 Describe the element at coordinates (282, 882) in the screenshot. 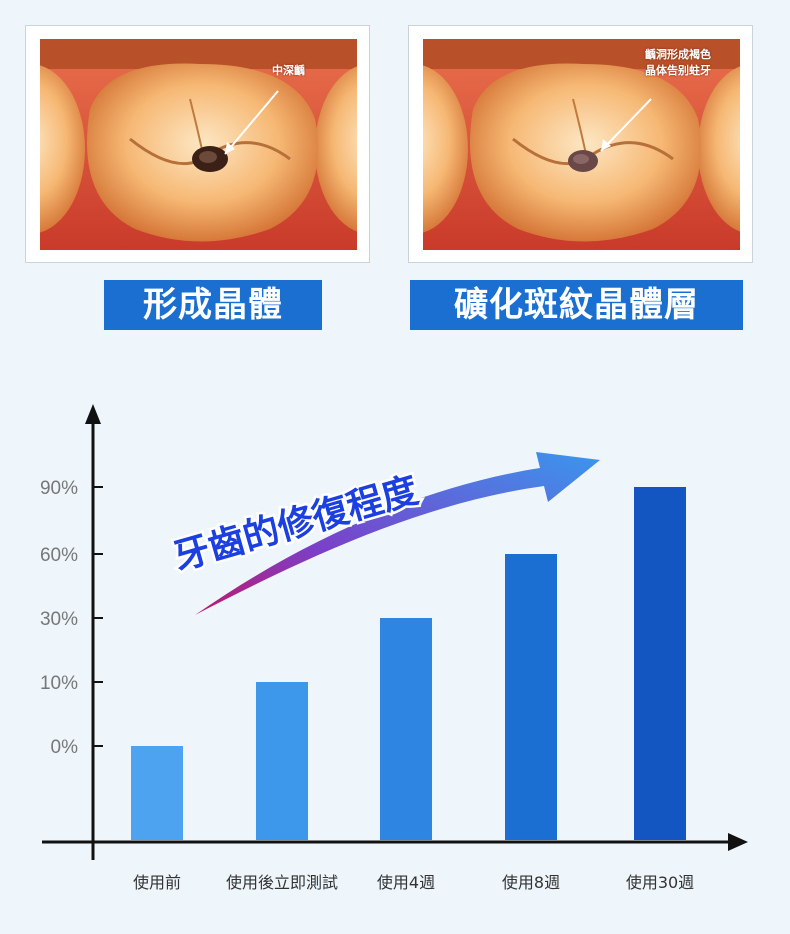

I see `x-tick-label: 使用後立即測試` at that location.